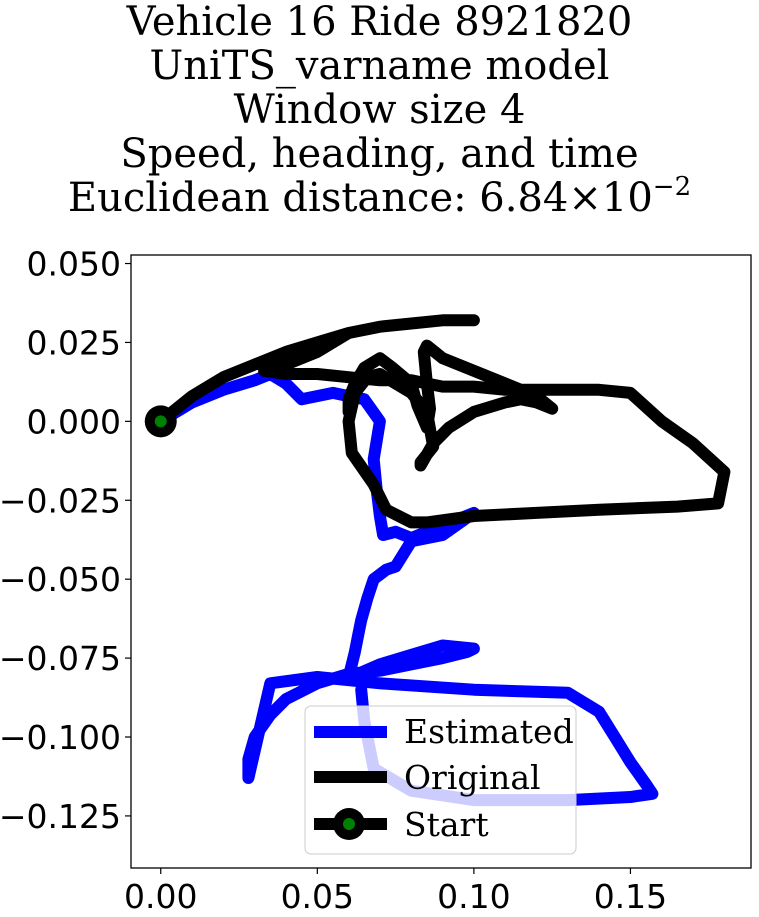 This screenshot has height=917, width=759. What do you see at coordinates (74, 342) in the screenshot?
I see `y-tick-label: 0.025` at bounding box center [74, 342].